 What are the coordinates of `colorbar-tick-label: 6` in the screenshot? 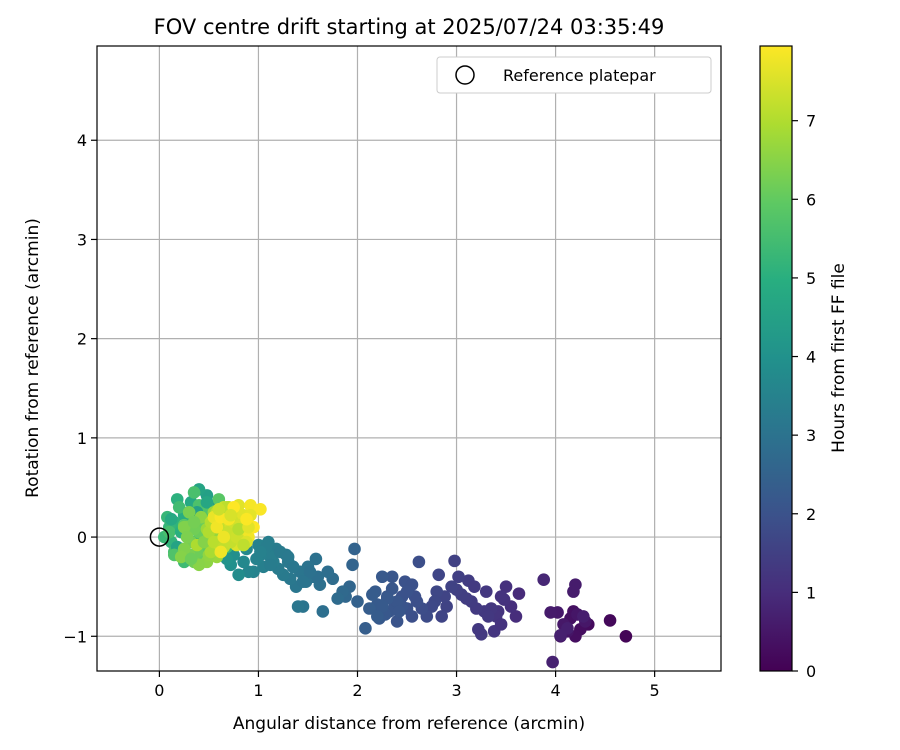 It's located at (811, 199).